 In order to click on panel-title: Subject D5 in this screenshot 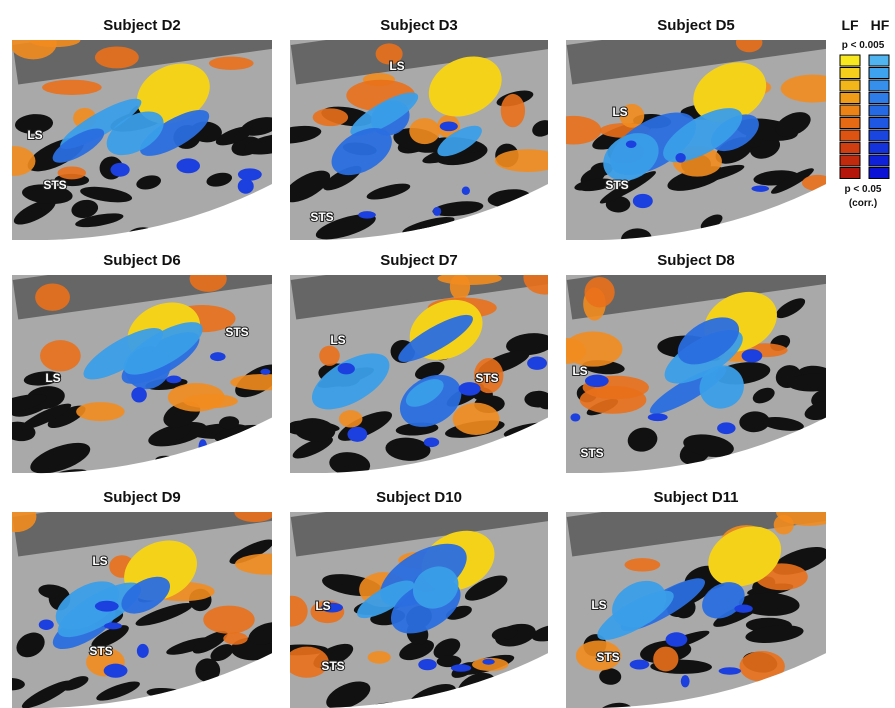, I will do `click(696, 25)`.